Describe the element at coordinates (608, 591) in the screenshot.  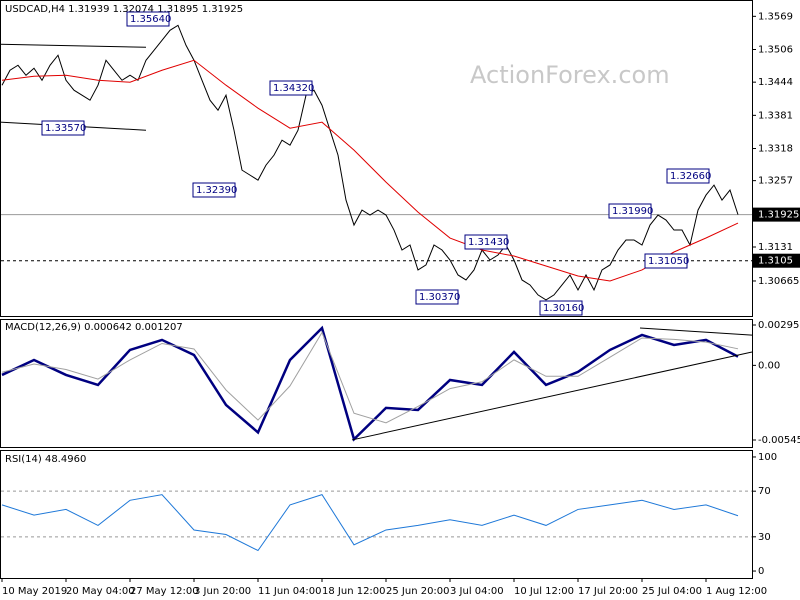
I see `x-tick-label: 17 Jul 20:00` at that location.